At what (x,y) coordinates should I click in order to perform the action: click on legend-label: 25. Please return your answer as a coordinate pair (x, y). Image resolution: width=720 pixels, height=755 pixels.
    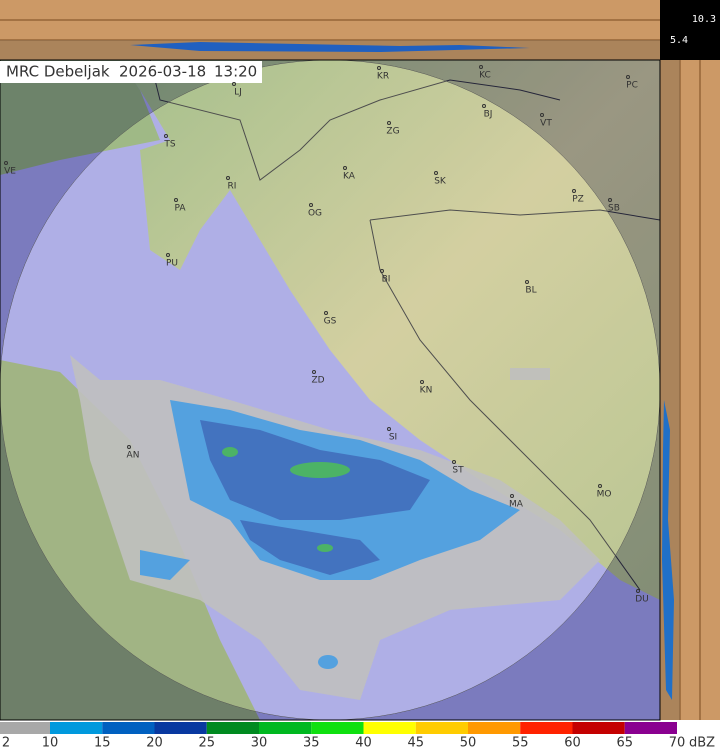
    Looking at the image, I should click on (206, 743).